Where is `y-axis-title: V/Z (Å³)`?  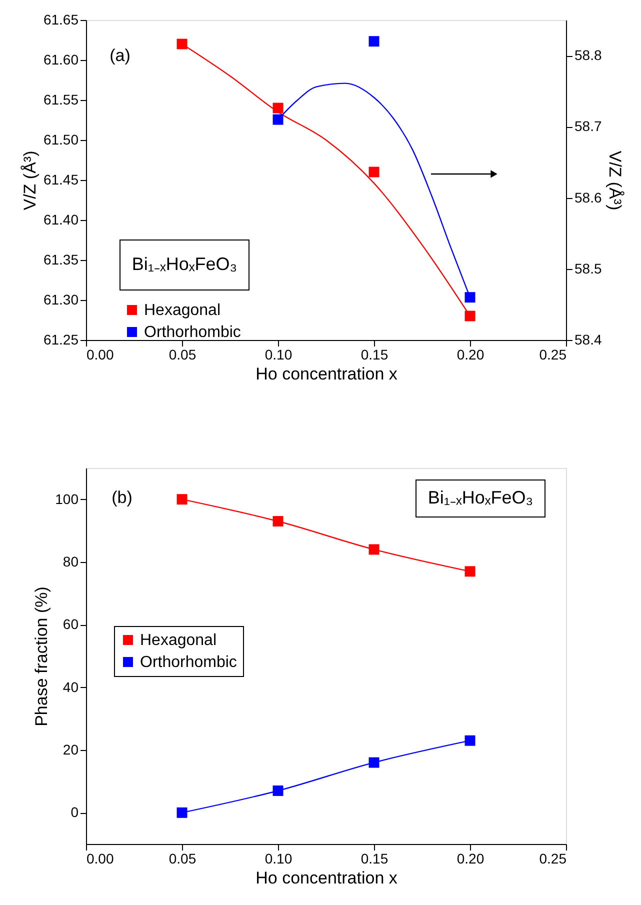
y-axis-title: V/Z (Å³) is located at coordinates (30, 180).